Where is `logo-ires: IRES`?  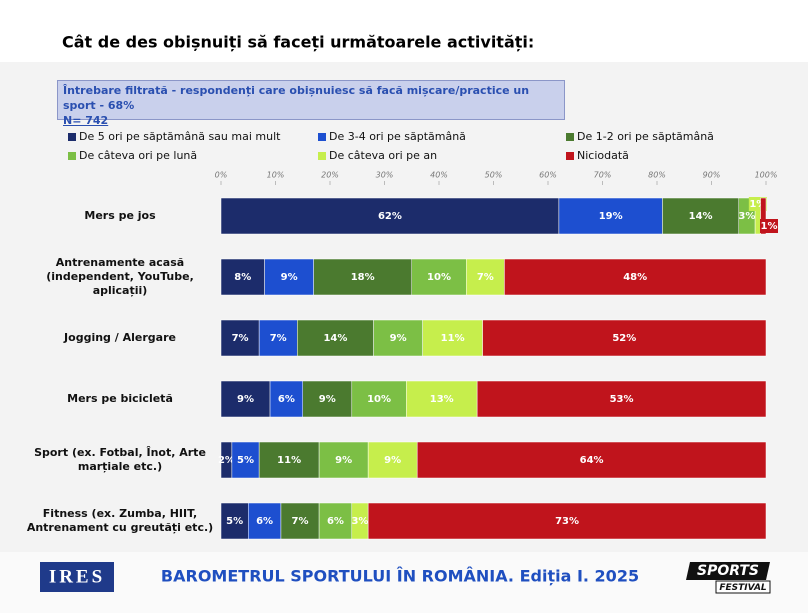 logo-ires: IRES is located at coordinates (77, 576).